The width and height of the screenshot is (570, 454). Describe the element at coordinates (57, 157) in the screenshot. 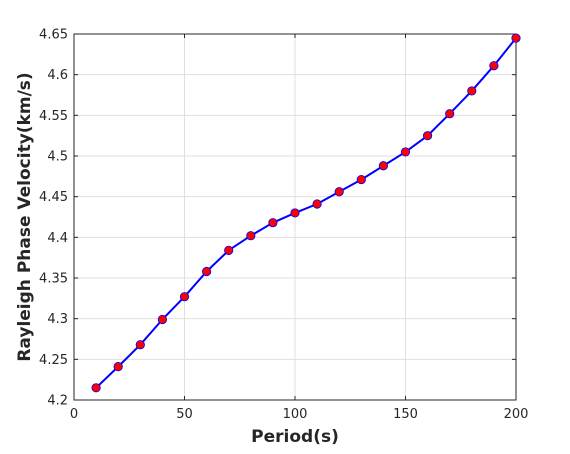

I see `y-tick-label: 4.5` at that location.